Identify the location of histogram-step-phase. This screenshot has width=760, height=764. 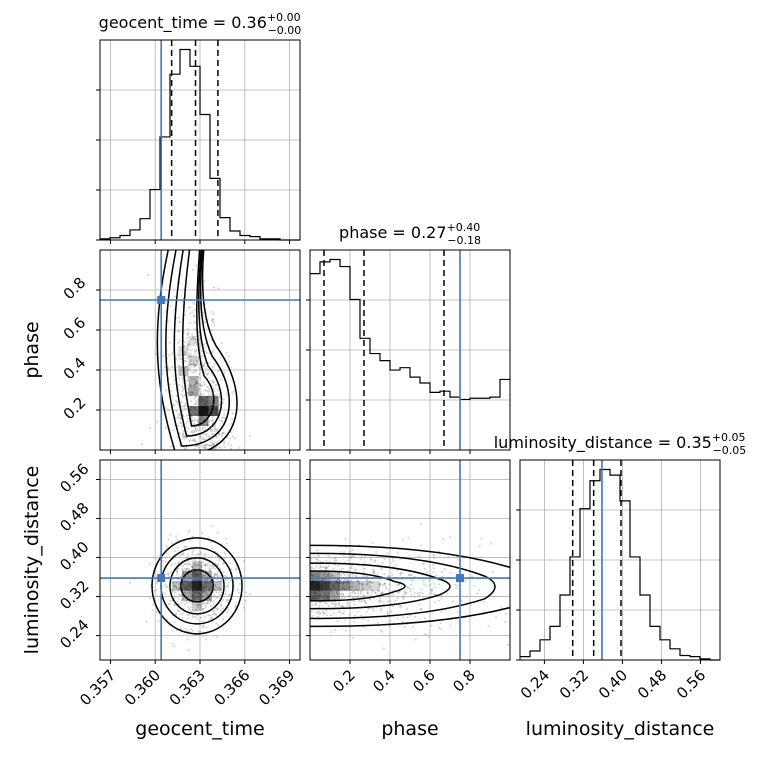
(410, 329).